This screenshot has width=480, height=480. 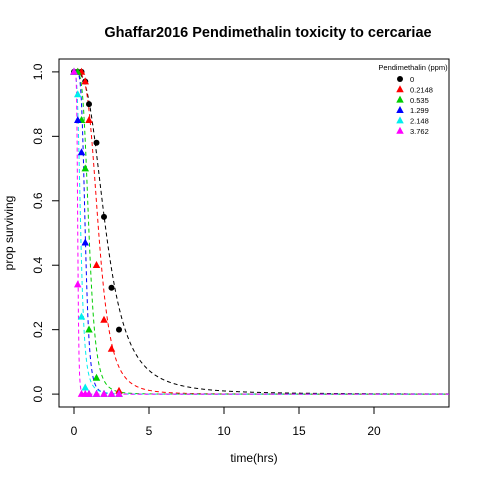 I want to click on y-tick-label: 0.0, so click(x=38, y=393).